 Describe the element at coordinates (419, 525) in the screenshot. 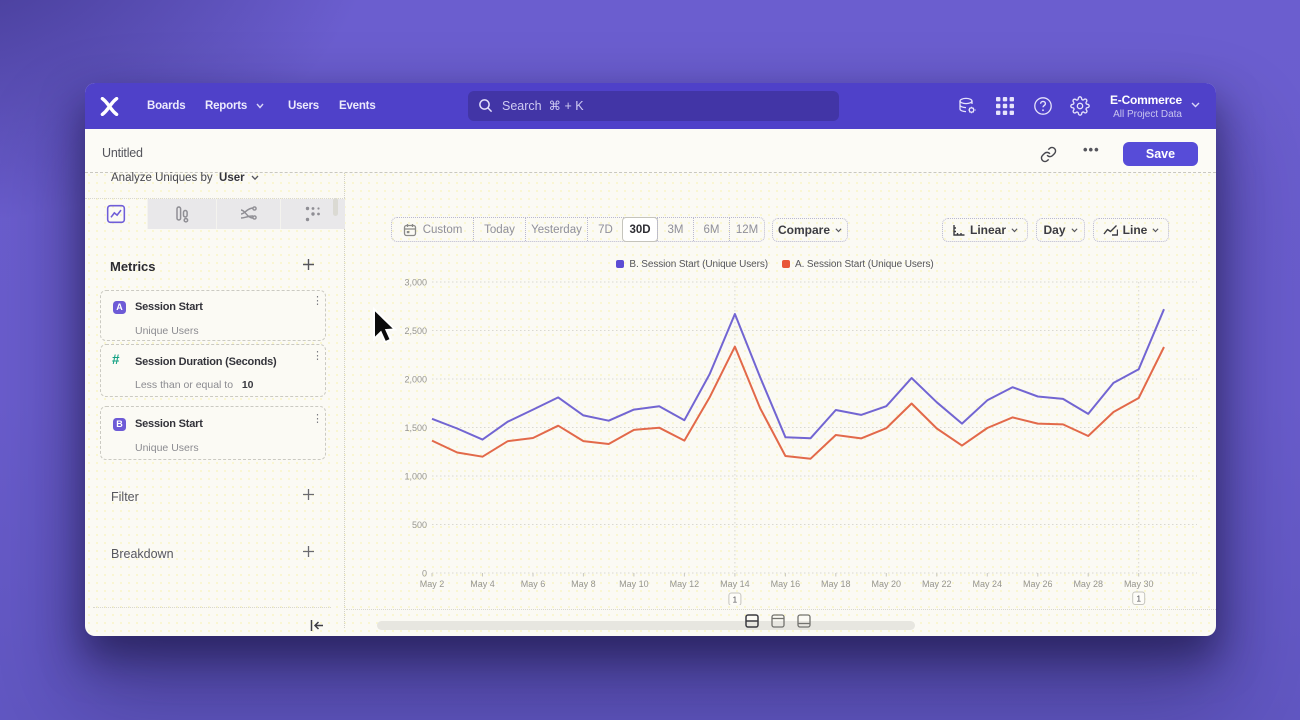

I see `svg-text: 500` at that location.